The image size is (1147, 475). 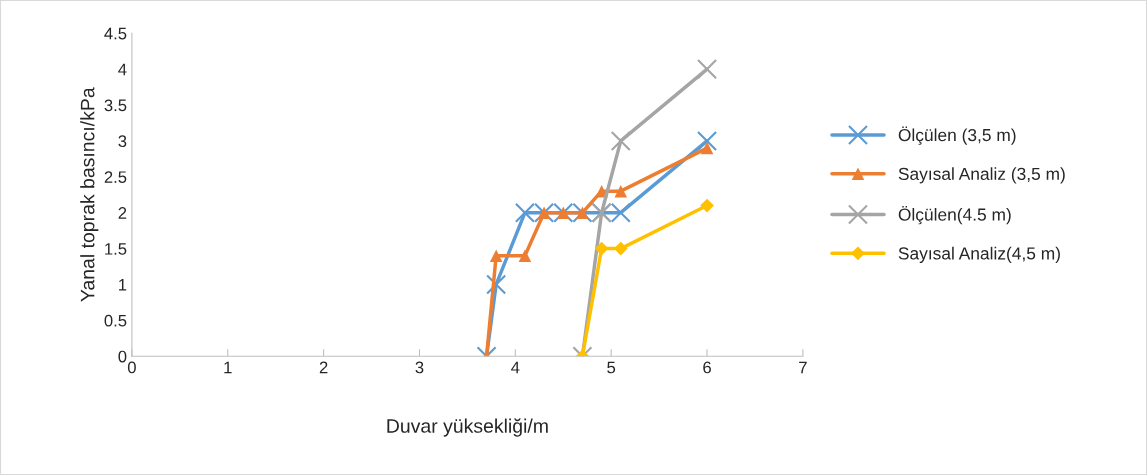 I want to click on y-tick-label: 2.5, so click(x=115, y=177).